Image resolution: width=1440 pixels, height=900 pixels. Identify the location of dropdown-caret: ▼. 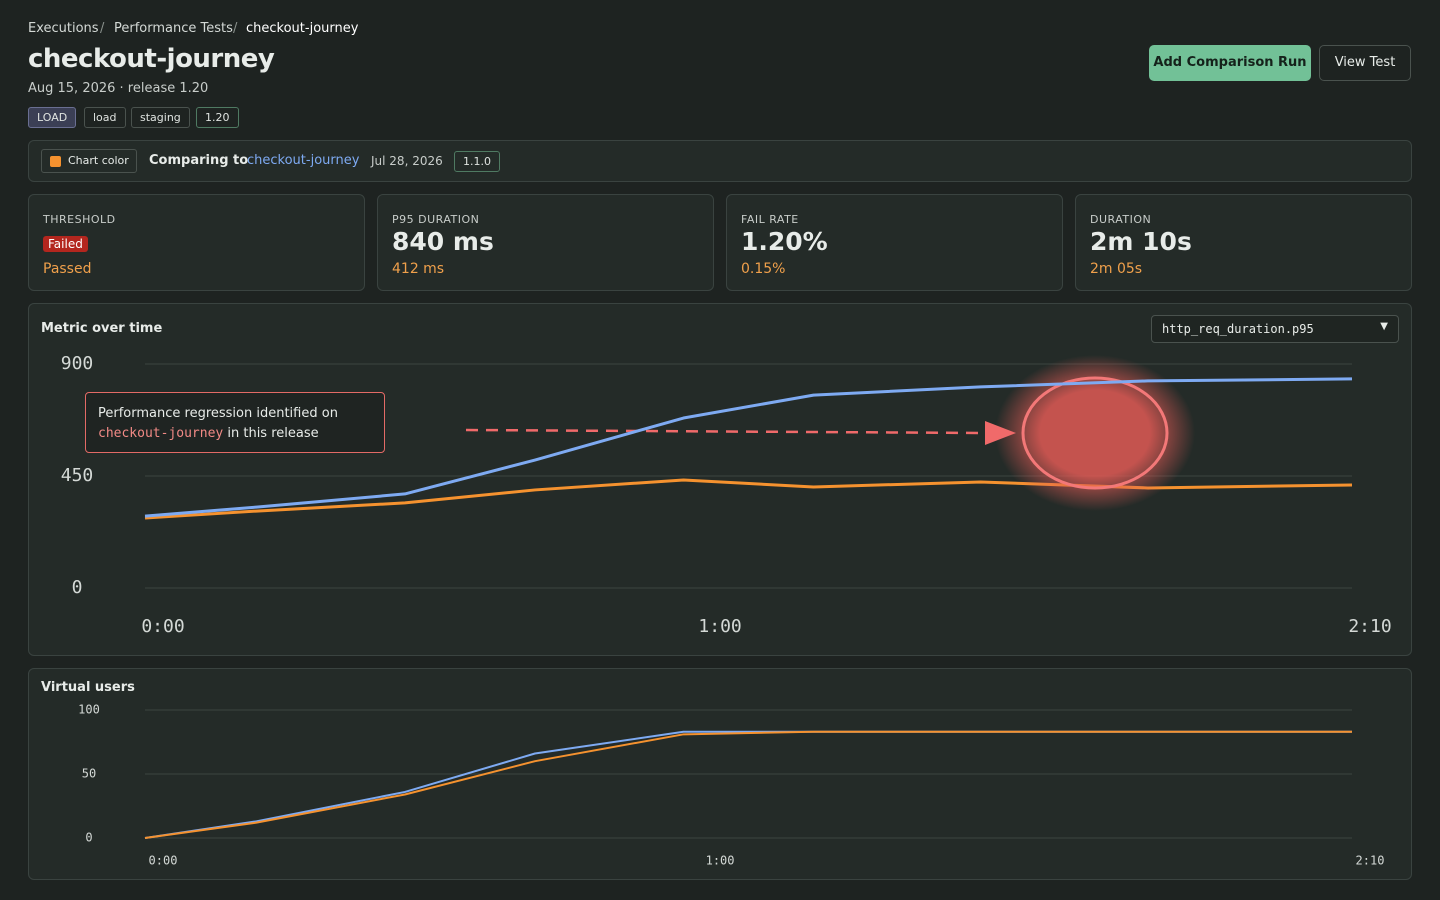
(1384, 326).